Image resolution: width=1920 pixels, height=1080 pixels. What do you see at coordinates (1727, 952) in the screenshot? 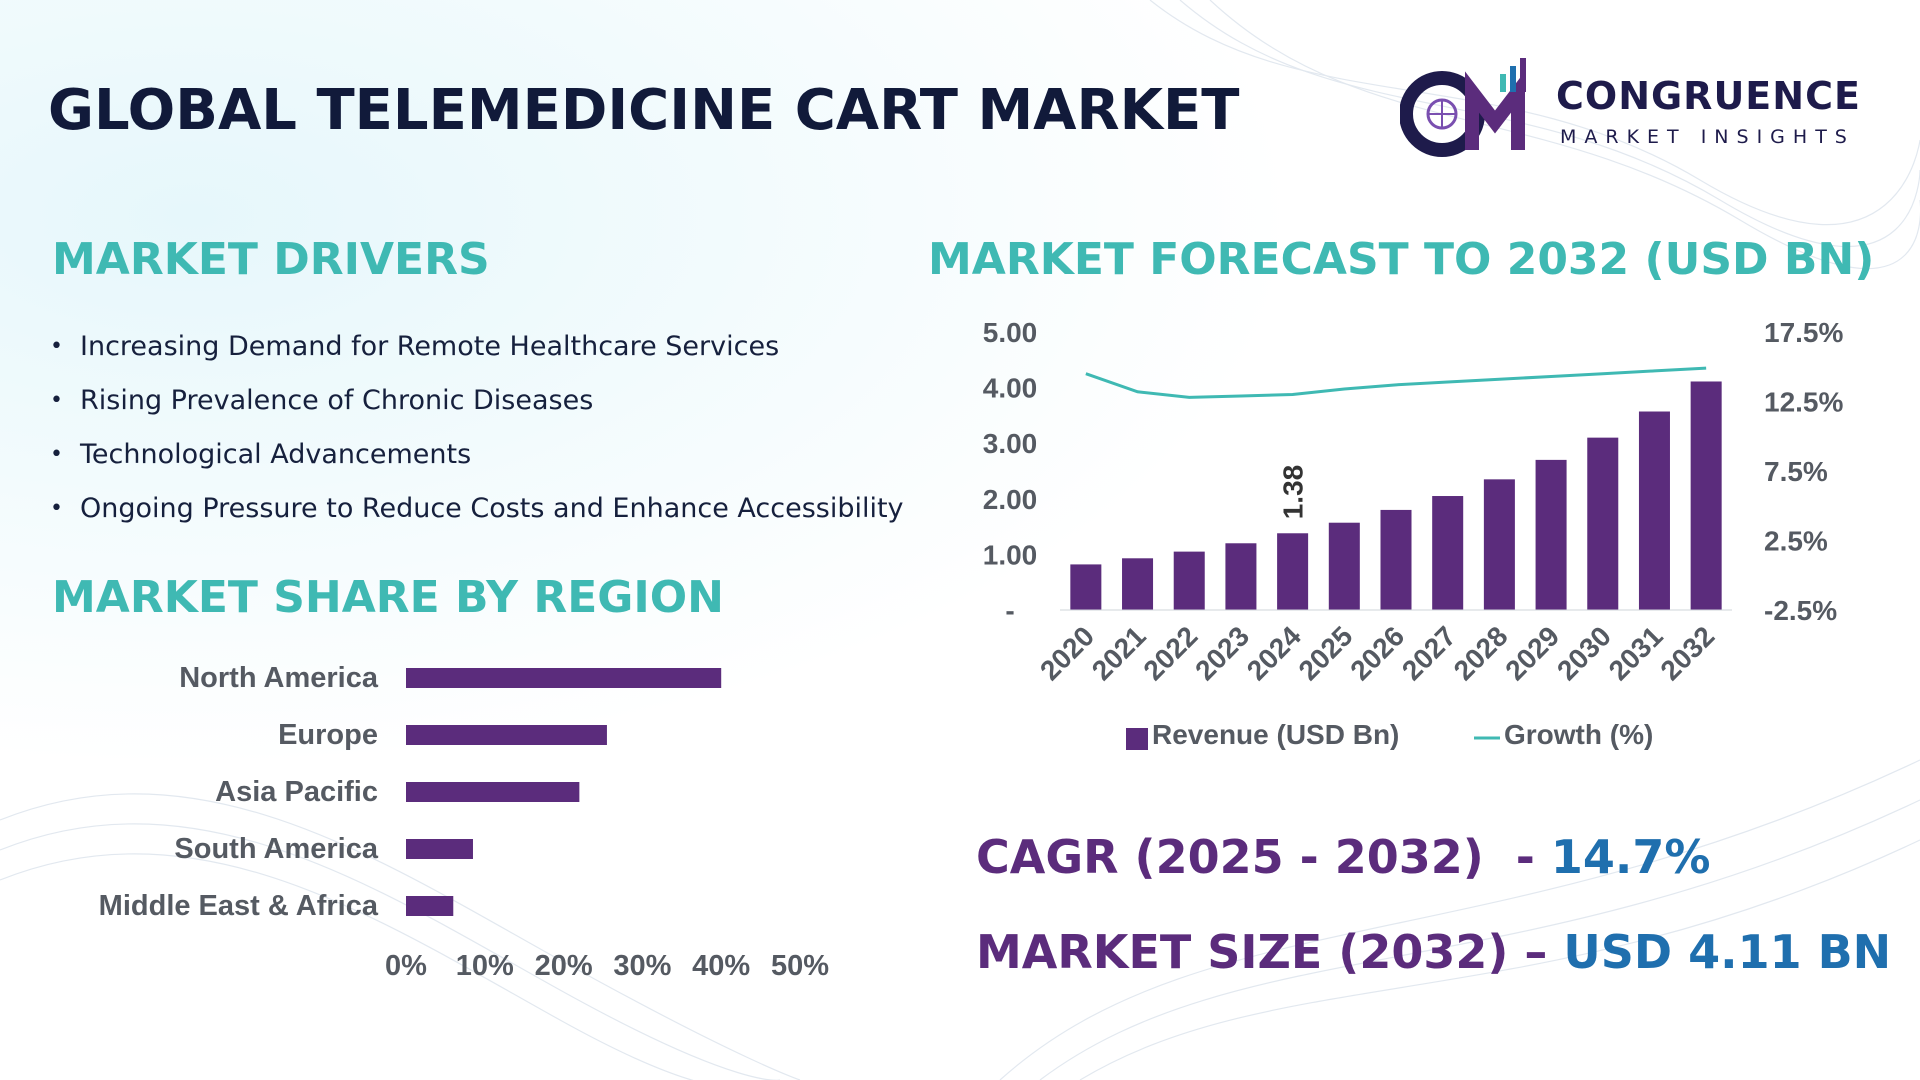
I see `market-size-value: USD 4.11 BN` at bounding box center [1727, 952].